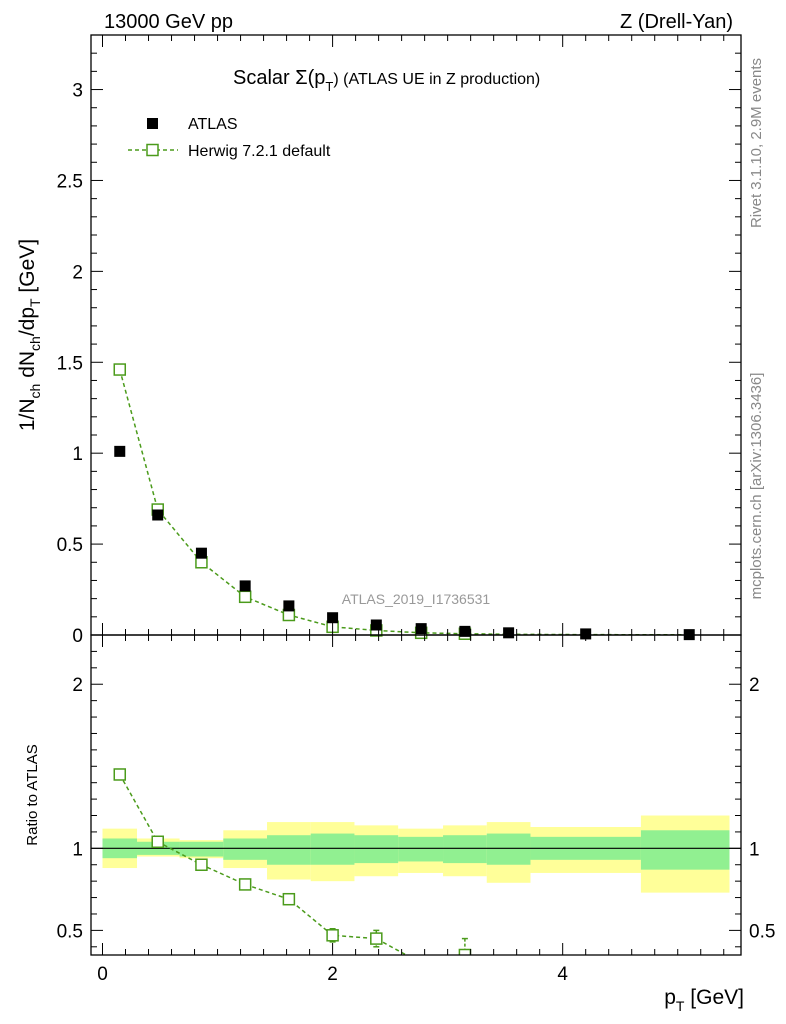 This screenshot has height=1024, width=786. I want to click on svg-text: 1/Nch dNch/dpT [GeV], so click(29, 335).